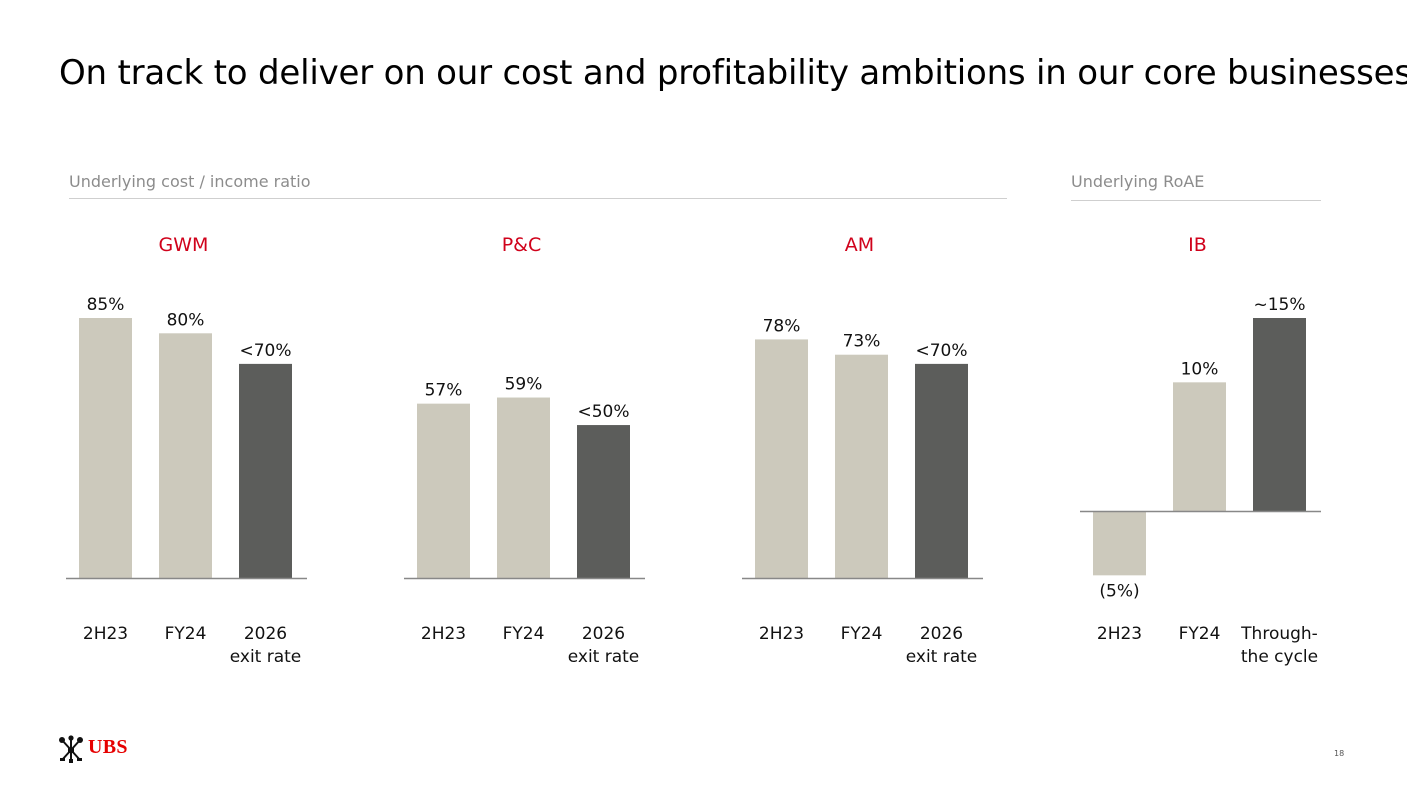 The width and height of the screenshot is (1407, 792). What do you see at coordinates (105, 634) in the screenshot?
I see `category-label-gwm-0: 2H23` at bounding box center [105, 634].